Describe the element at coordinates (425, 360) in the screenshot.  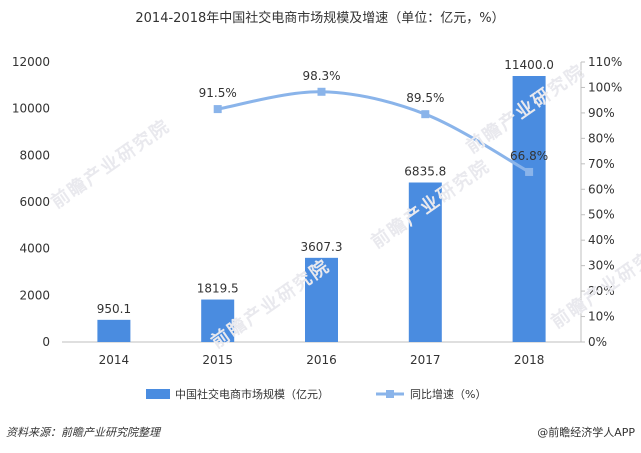
I see `x-tick-label: 2017` at that location.